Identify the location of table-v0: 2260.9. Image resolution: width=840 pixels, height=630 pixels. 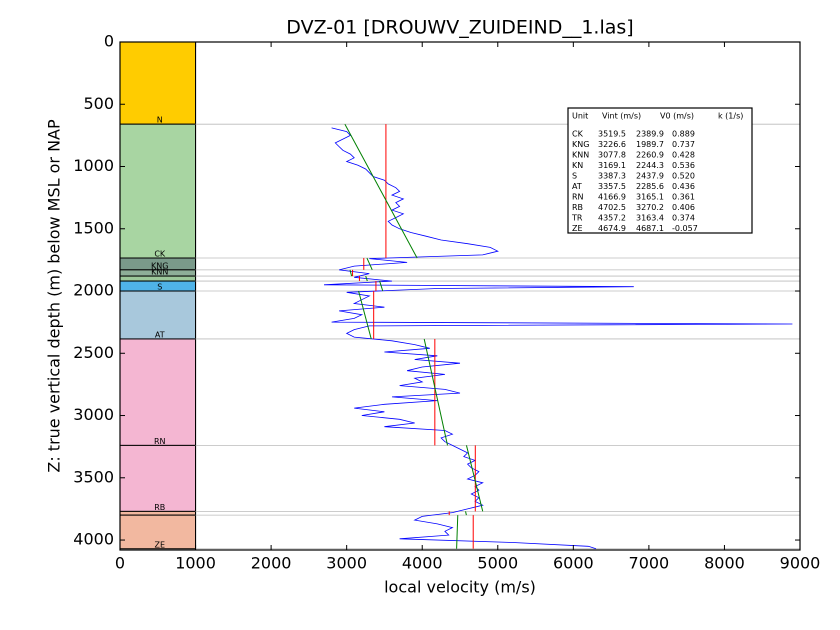
(650, 155).